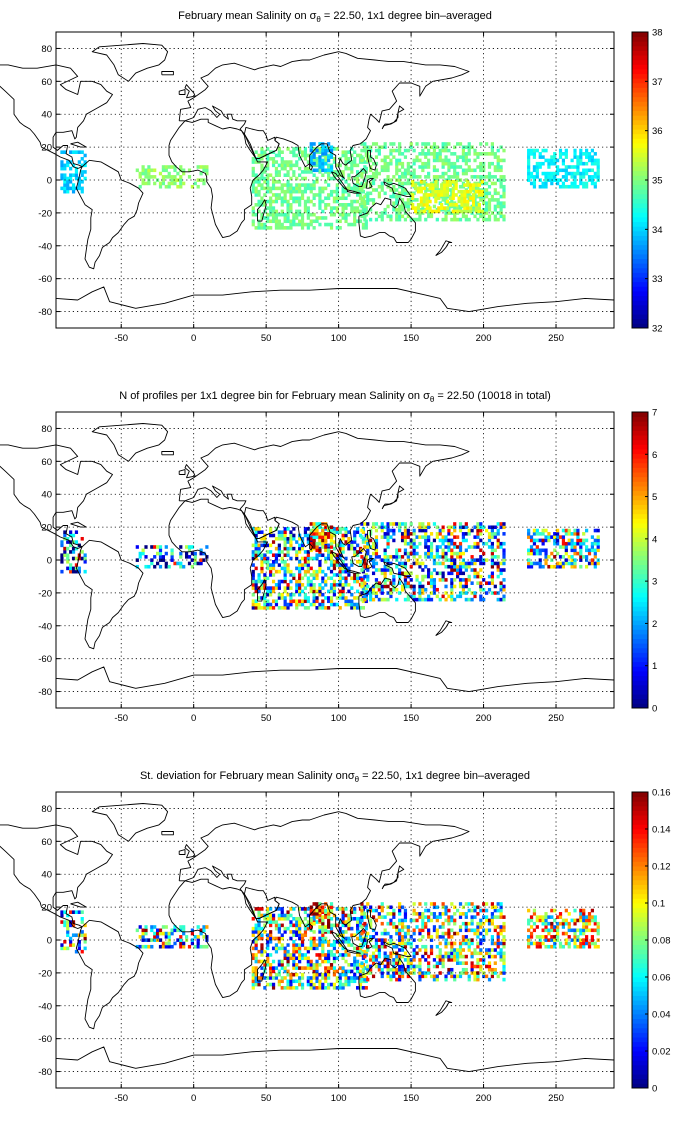  I want to click on x-tick-label: 150, so click(411, 338).